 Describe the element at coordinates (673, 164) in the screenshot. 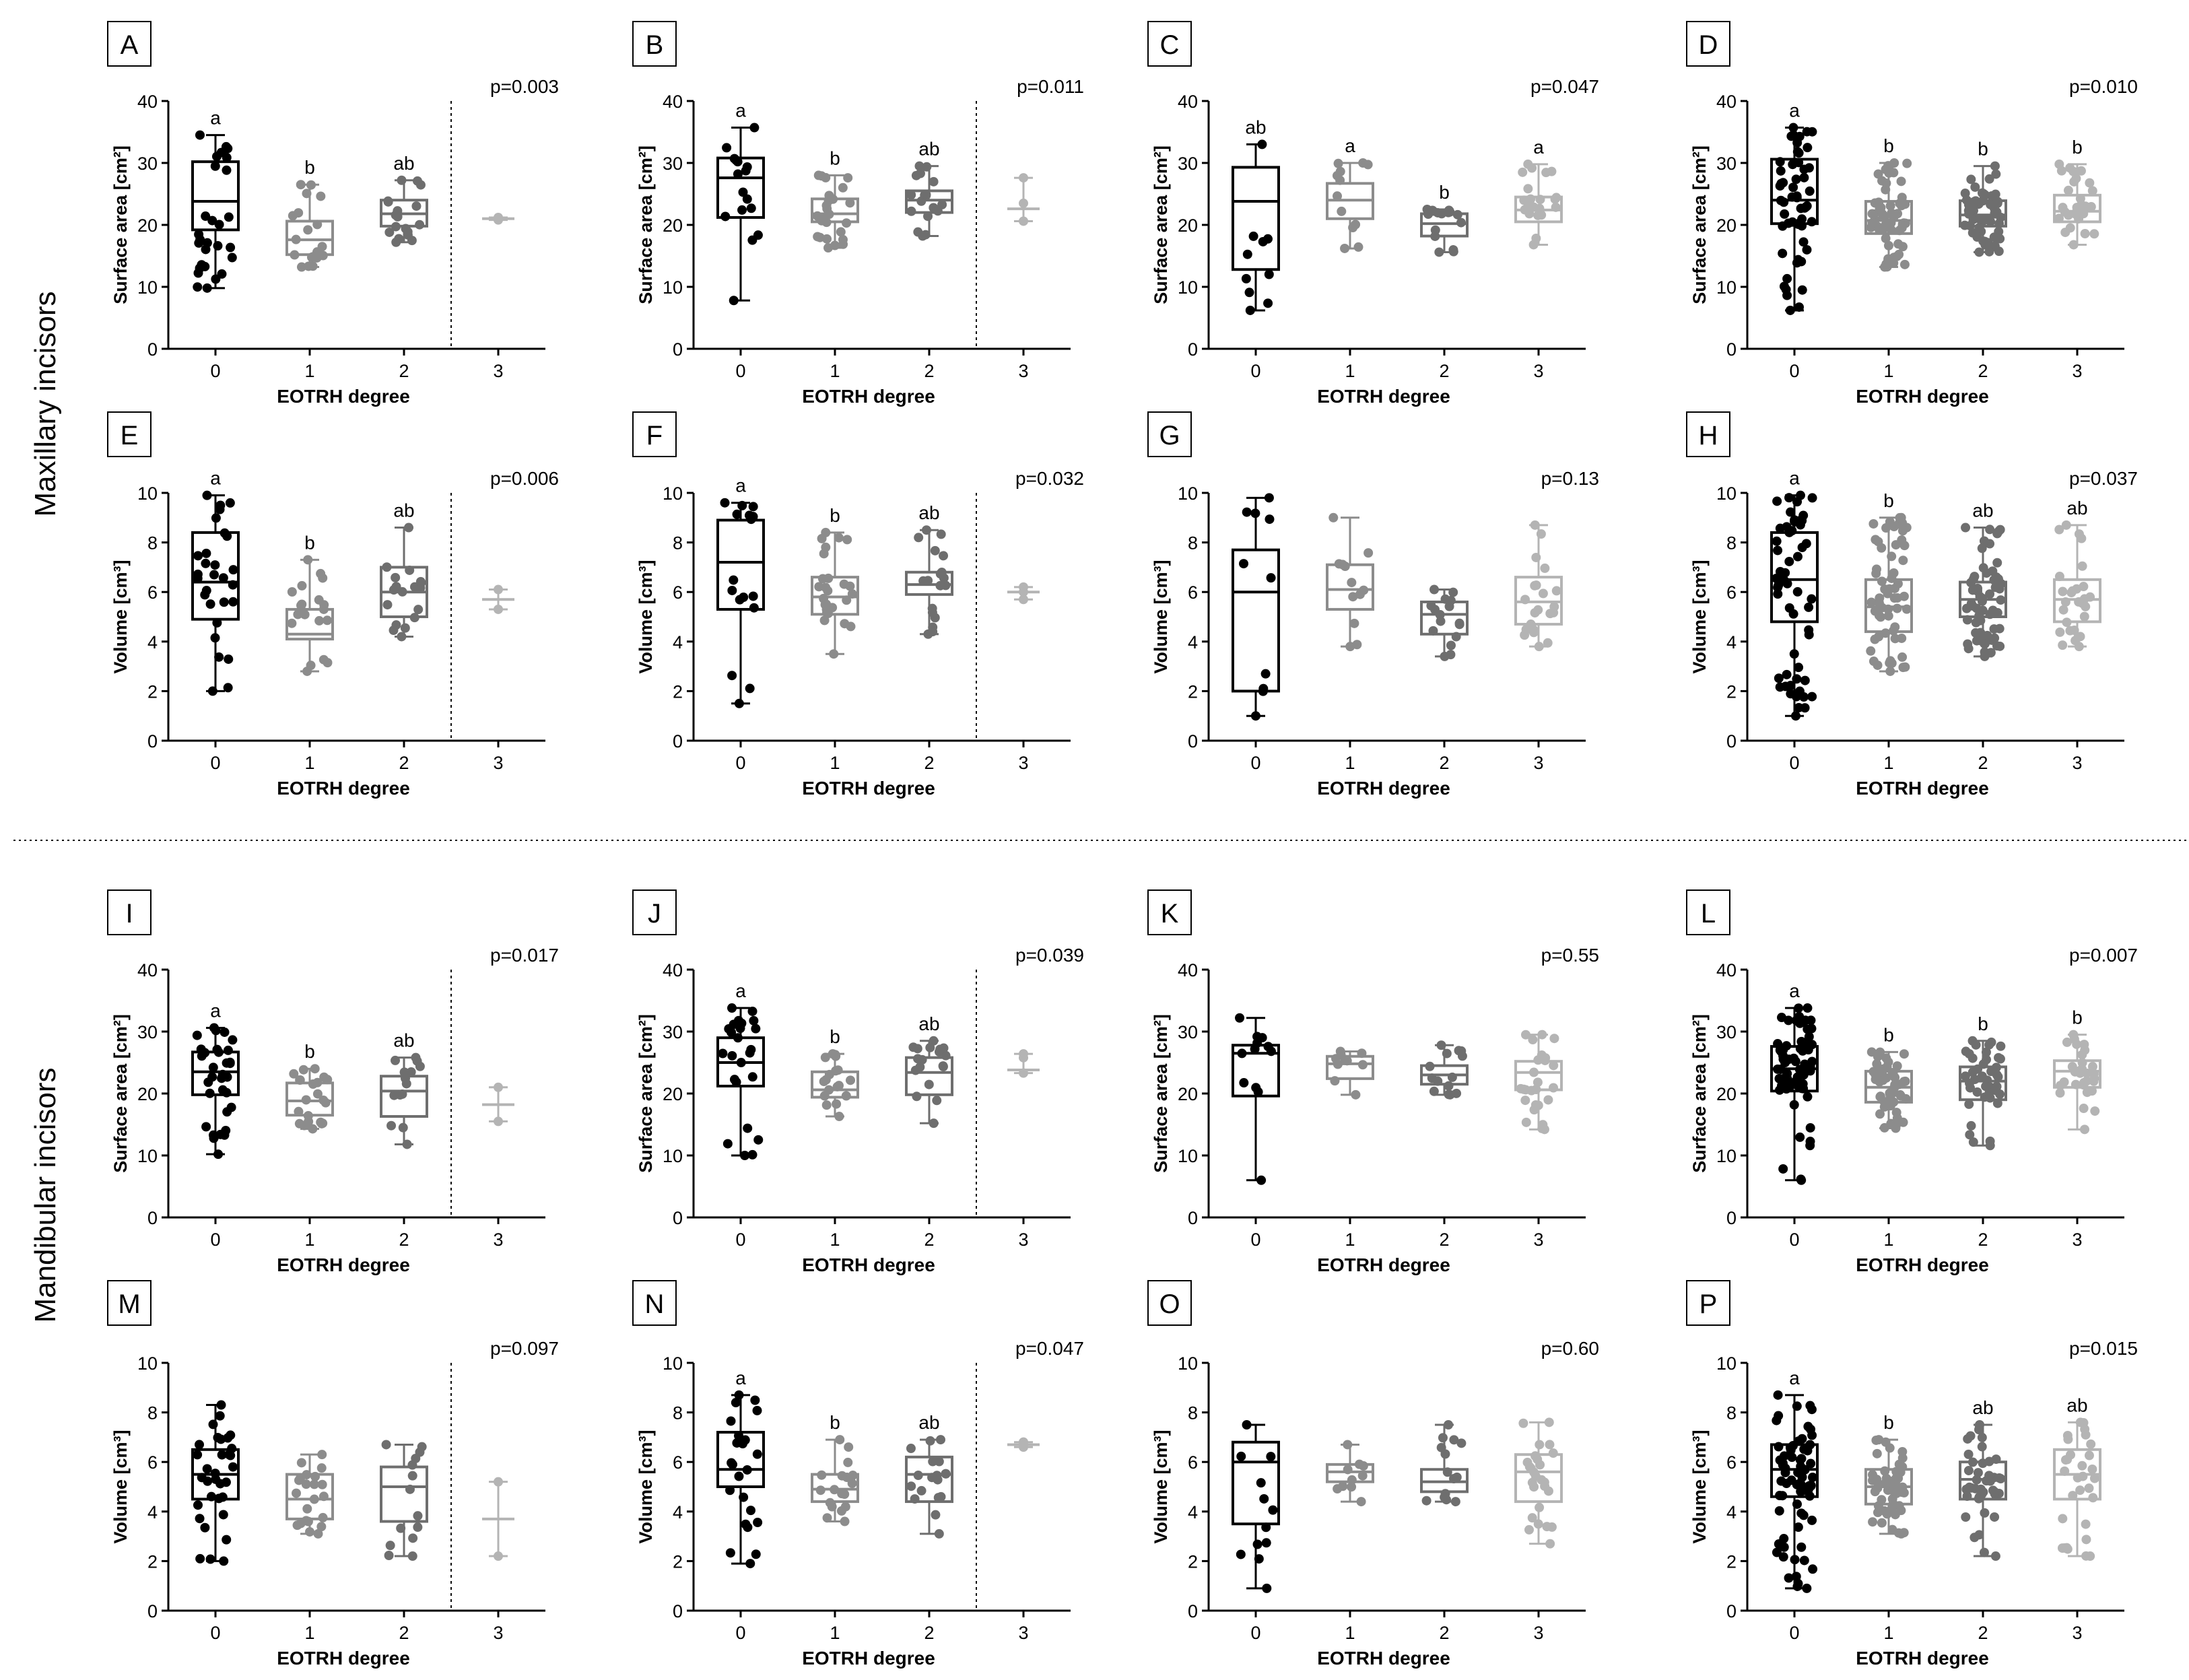

I see `y-tick-label: 30` at that location.